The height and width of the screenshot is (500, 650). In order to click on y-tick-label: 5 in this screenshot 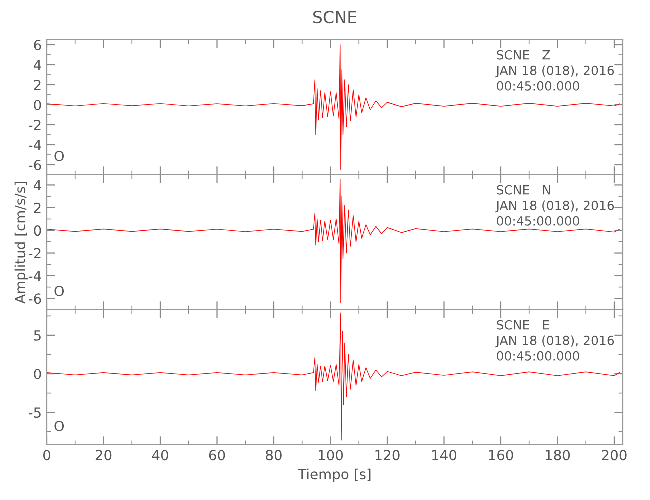, I will do `click(37, 335)`.